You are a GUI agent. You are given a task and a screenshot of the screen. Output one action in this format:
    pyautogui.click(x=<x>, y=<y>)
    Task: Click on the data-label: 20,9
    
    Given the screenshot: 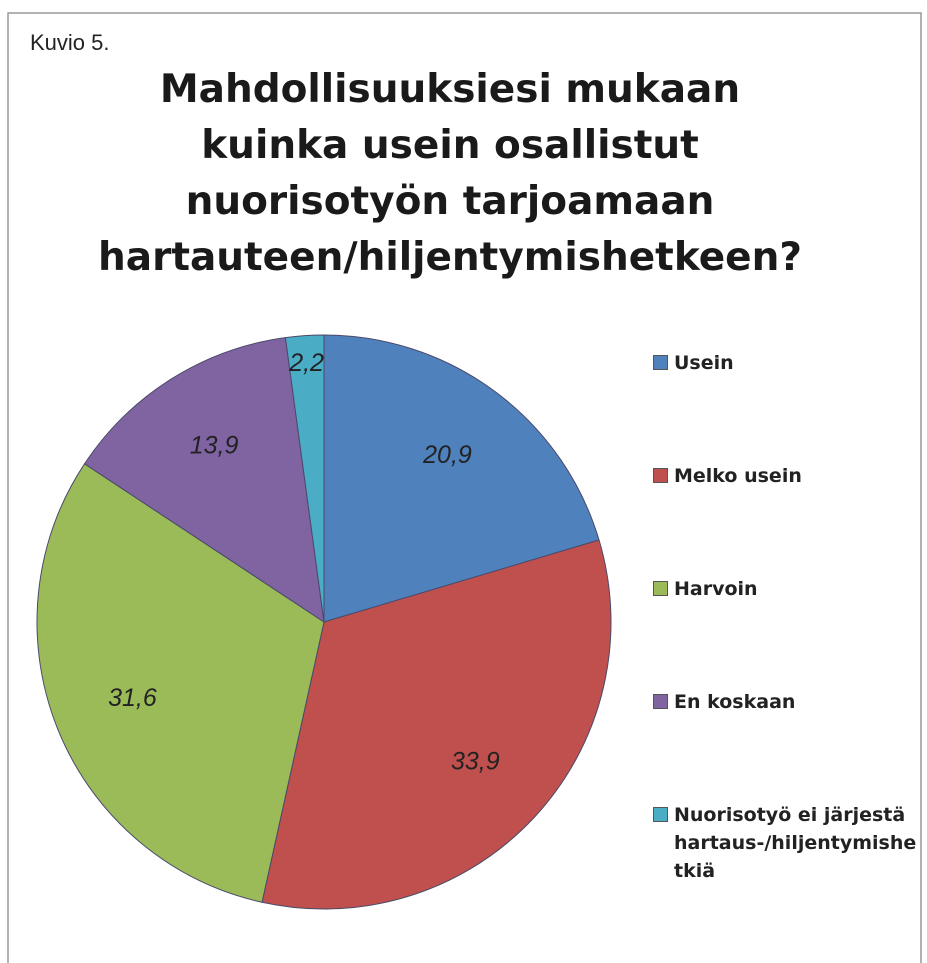 What is the action you would take?
    pyautogui.click(x=447, y=455)
    